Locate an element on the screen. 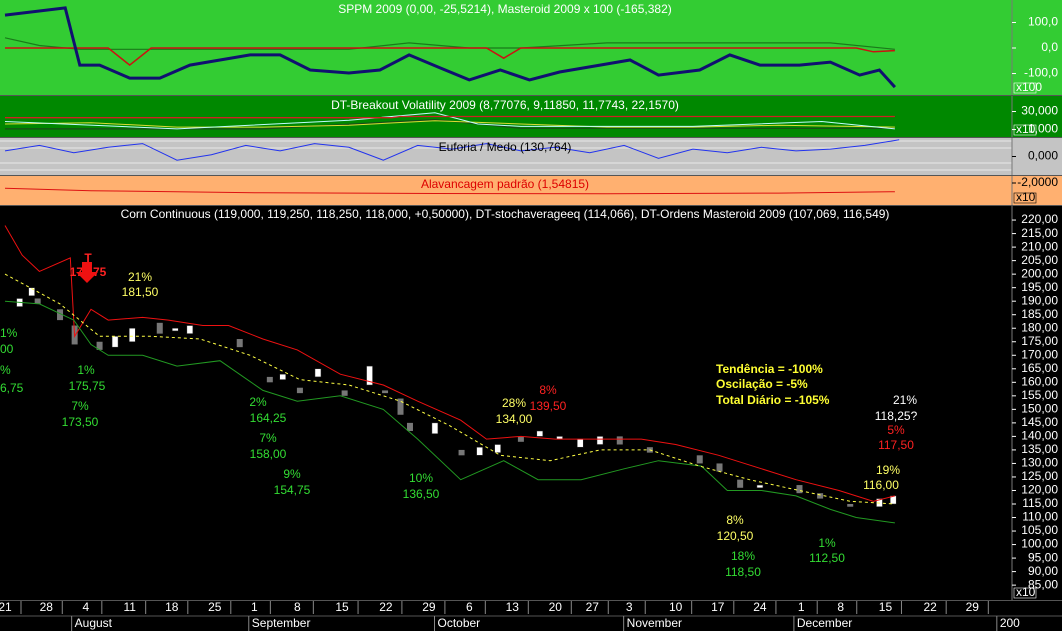 The image size is (1062, 631). y-tick-label: 30,000 is located at coordinates (1039, 111).